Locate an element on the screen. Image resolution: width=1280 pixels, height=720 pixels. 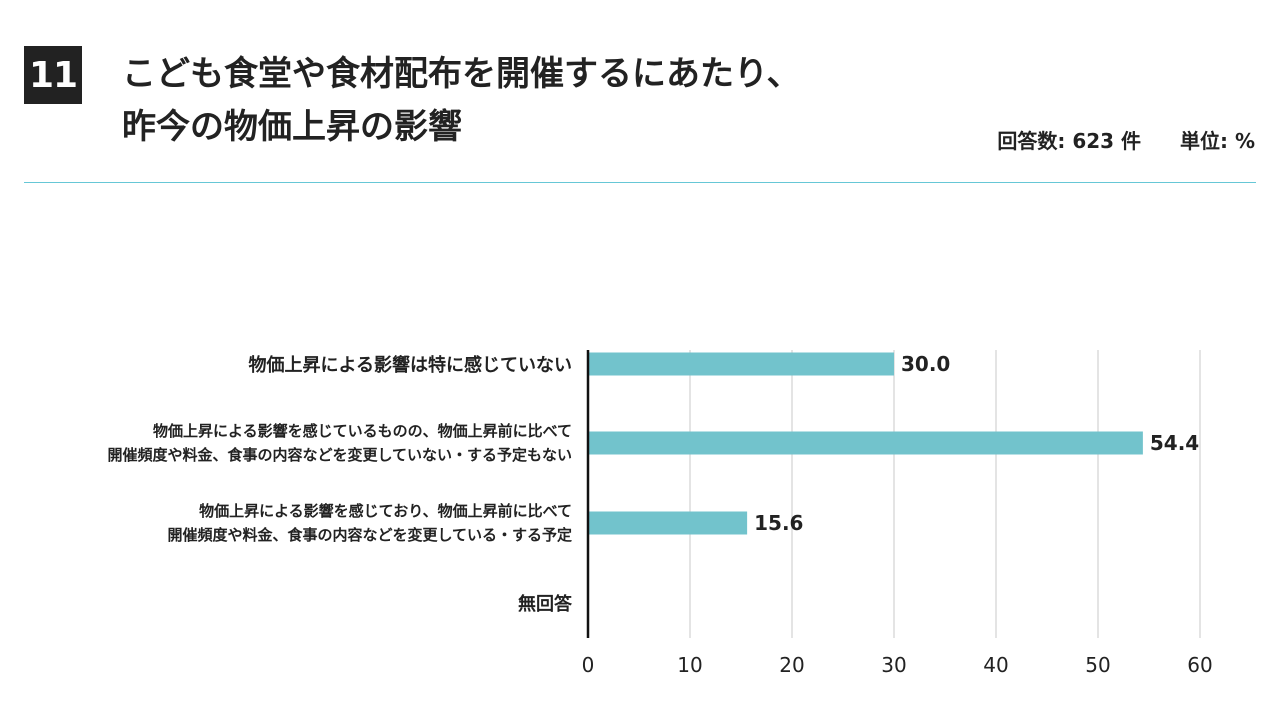
bar-layer is located at coordinates (865, 443).